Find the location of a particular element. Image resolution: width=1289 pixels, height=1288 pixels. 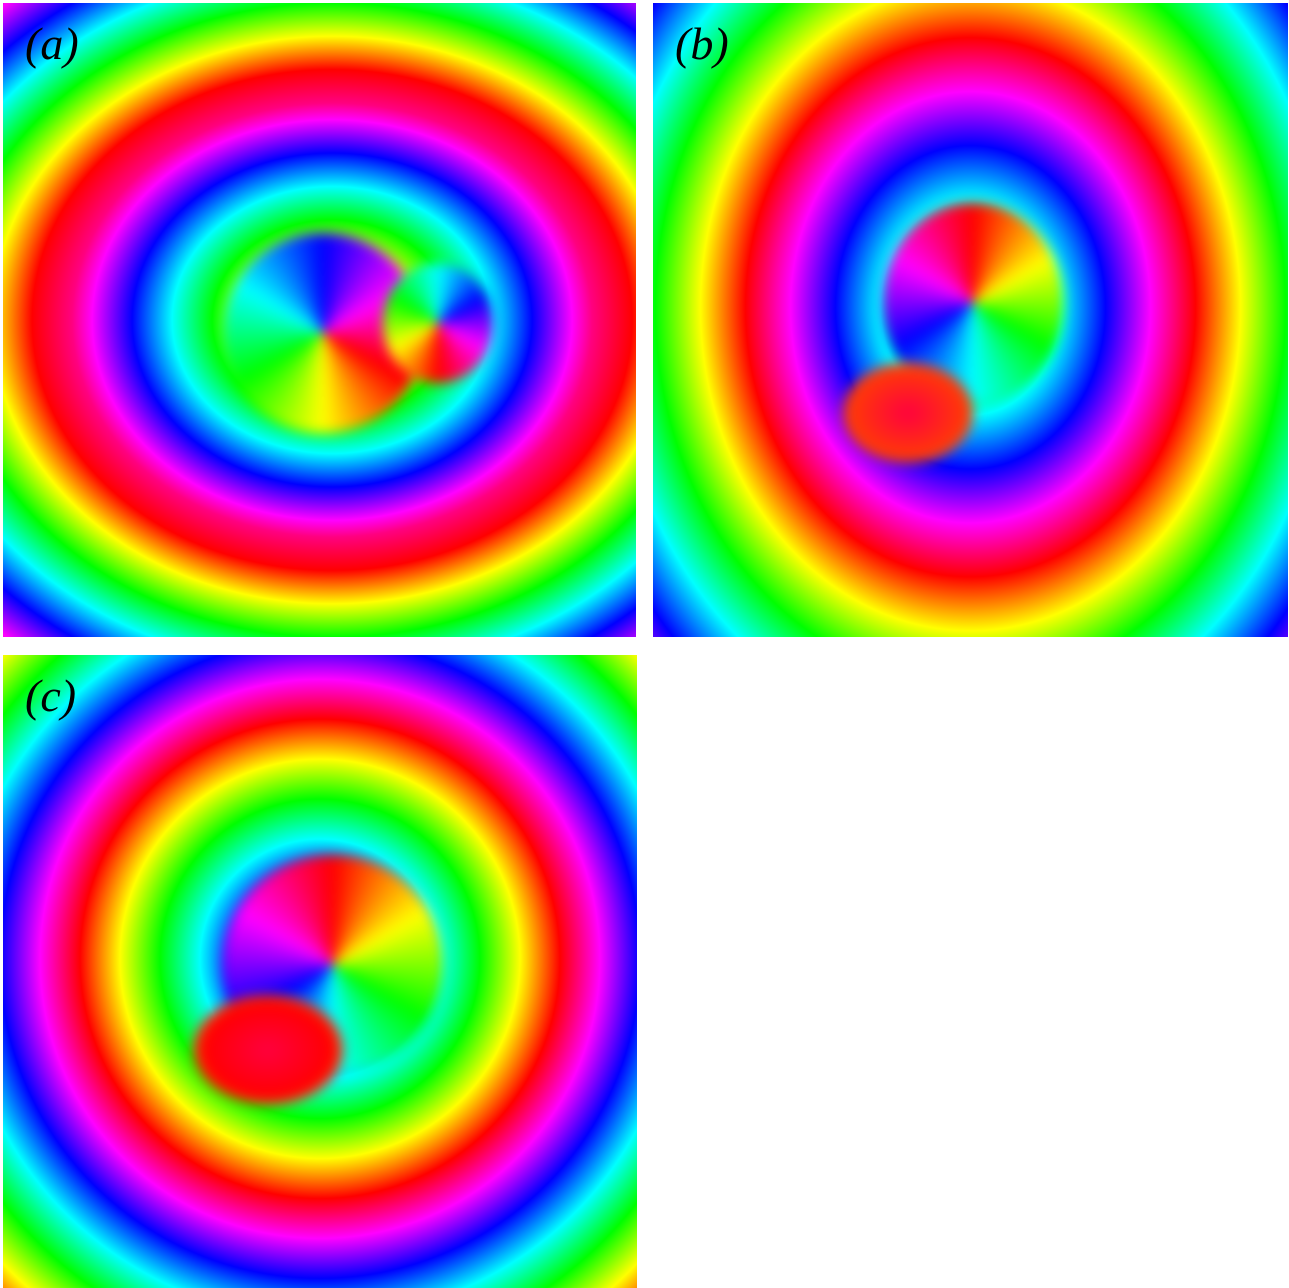

panel-label: (a) is located at coordinates (52, 43).